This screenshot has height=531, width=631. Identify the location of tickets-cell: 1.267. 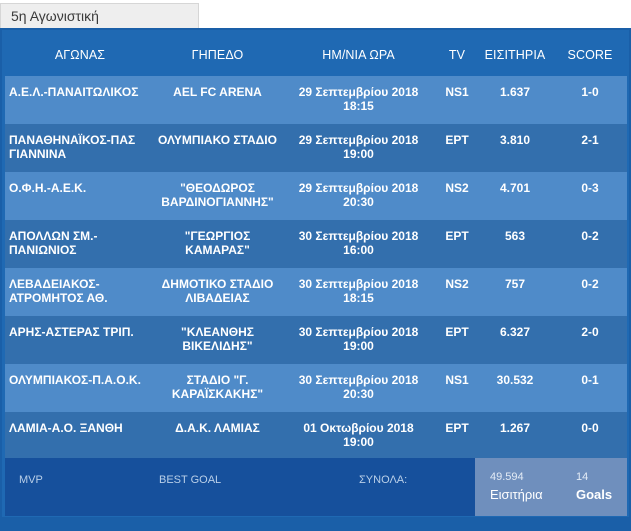
(515, 436).